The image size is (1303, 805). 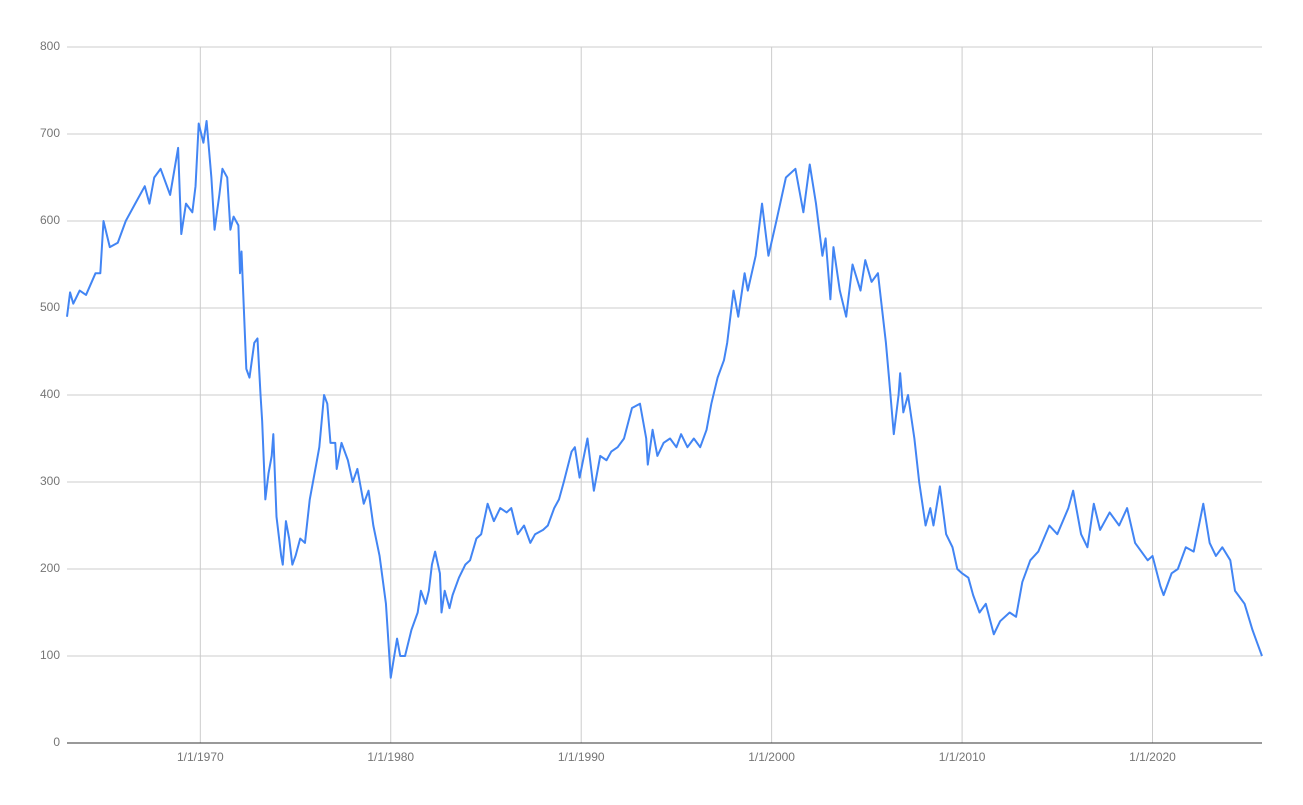 I want to click on x-tick-label: 1/1/2010, so click(x=962, y=757).